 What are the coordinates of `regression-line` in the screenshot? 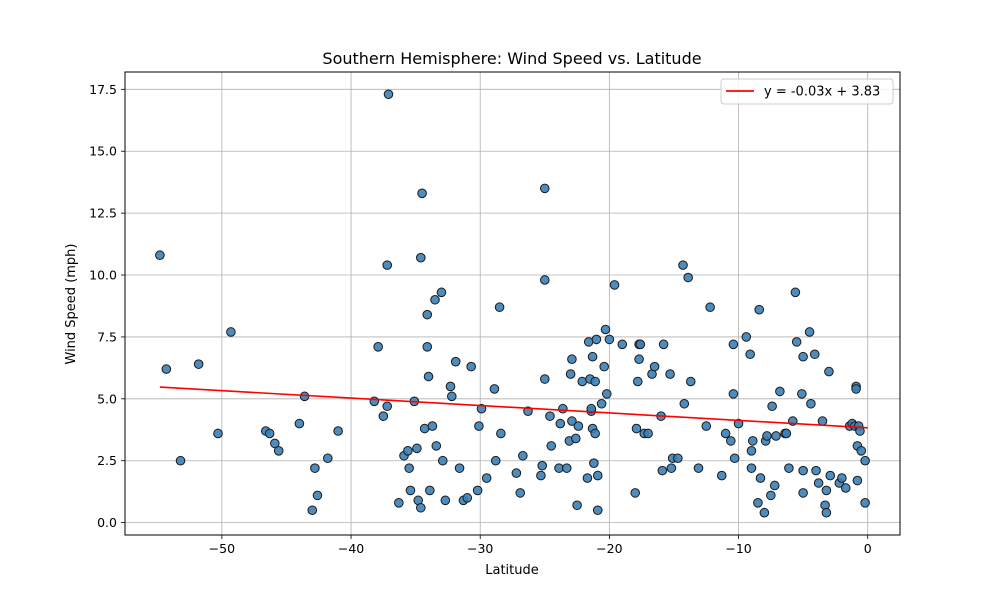 It's located at (513, 407).